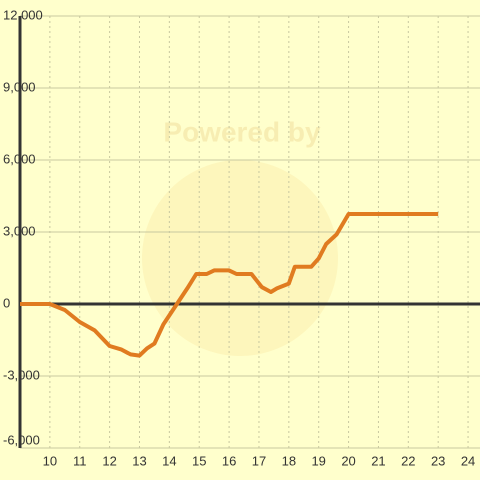 The width and height of the screenshot is (480, 480). I want to click on x-tick-label: 11, so click(80, 460).